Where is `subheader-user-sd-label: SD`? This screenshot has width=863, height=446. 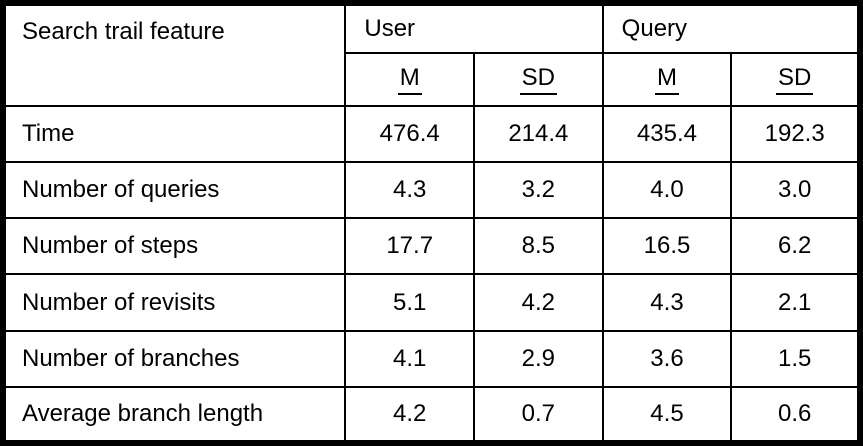 subheader-user-sd-label: SD is located at coordinates (538, 80).